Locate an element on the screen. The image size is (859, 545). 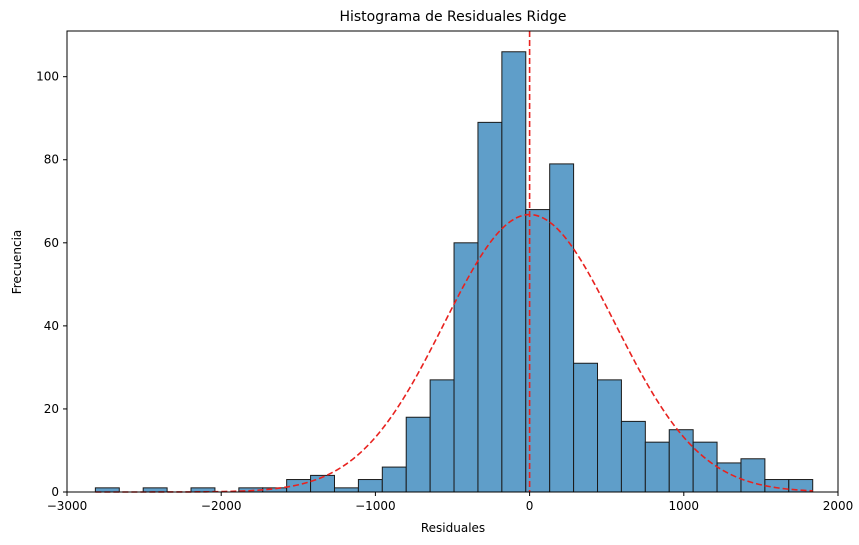
y-tick-label: 100 is located at coordinates (47, 77).